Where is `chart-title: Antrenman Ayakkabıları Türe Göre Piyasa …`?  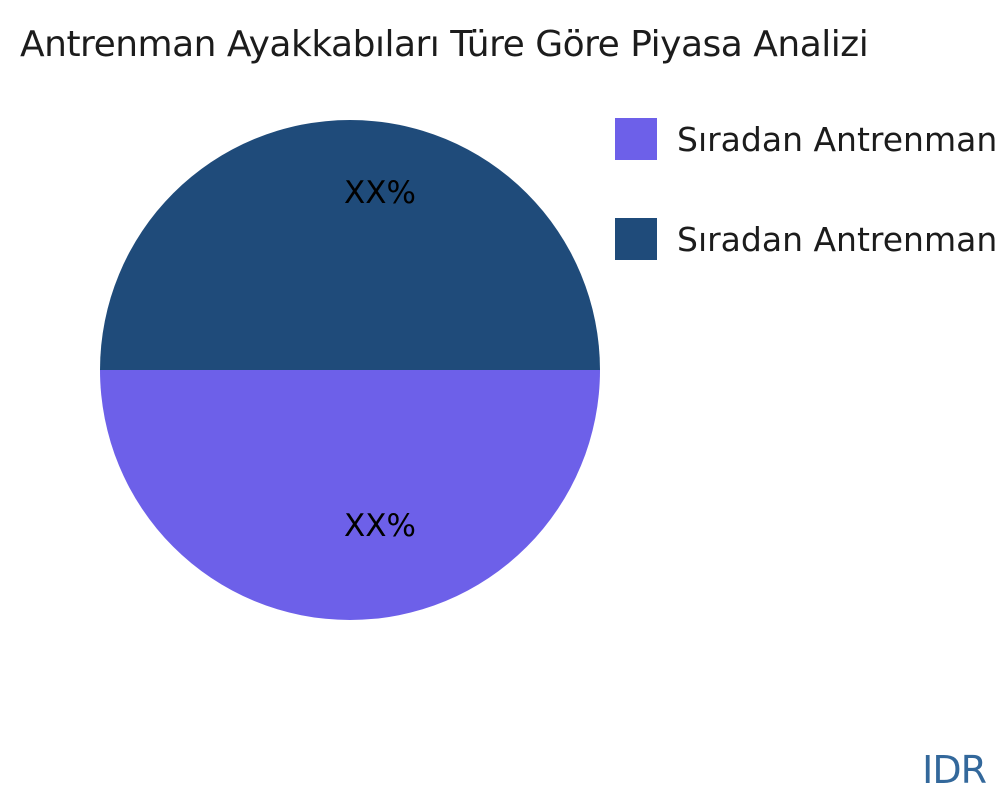
chart-title: Antrenman Ayakkabıları Türe Göre Piyasa … is located at coordinates (444, 44).